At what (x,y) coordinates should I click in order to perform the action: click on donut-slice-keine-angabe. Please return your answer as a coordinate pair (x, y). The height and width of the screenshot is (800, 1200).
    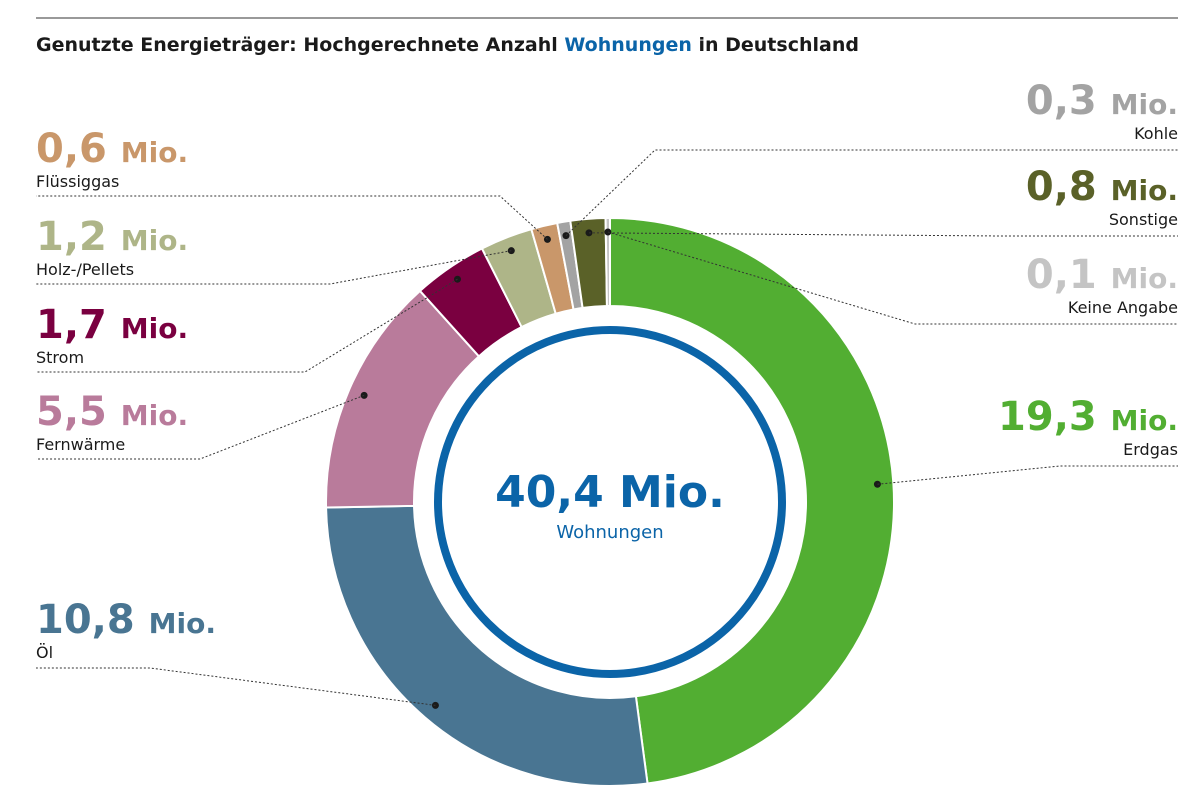
    Looking at the image, I should click on (607, 262).